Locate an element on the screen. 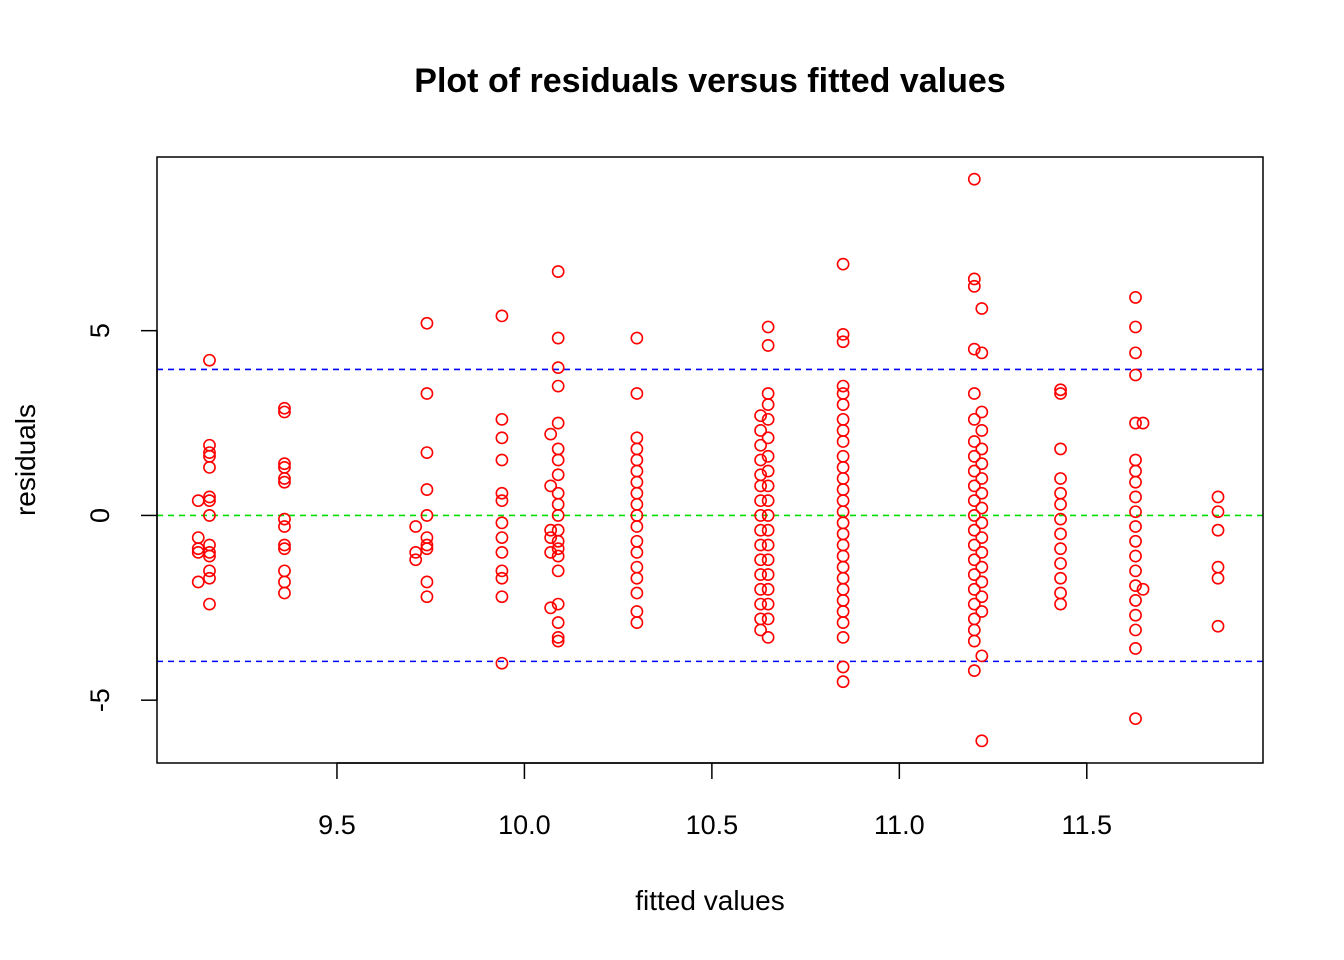 The image size is (1344, 960). y-axis: -5 0 5 is located at coordinates (121, 517).